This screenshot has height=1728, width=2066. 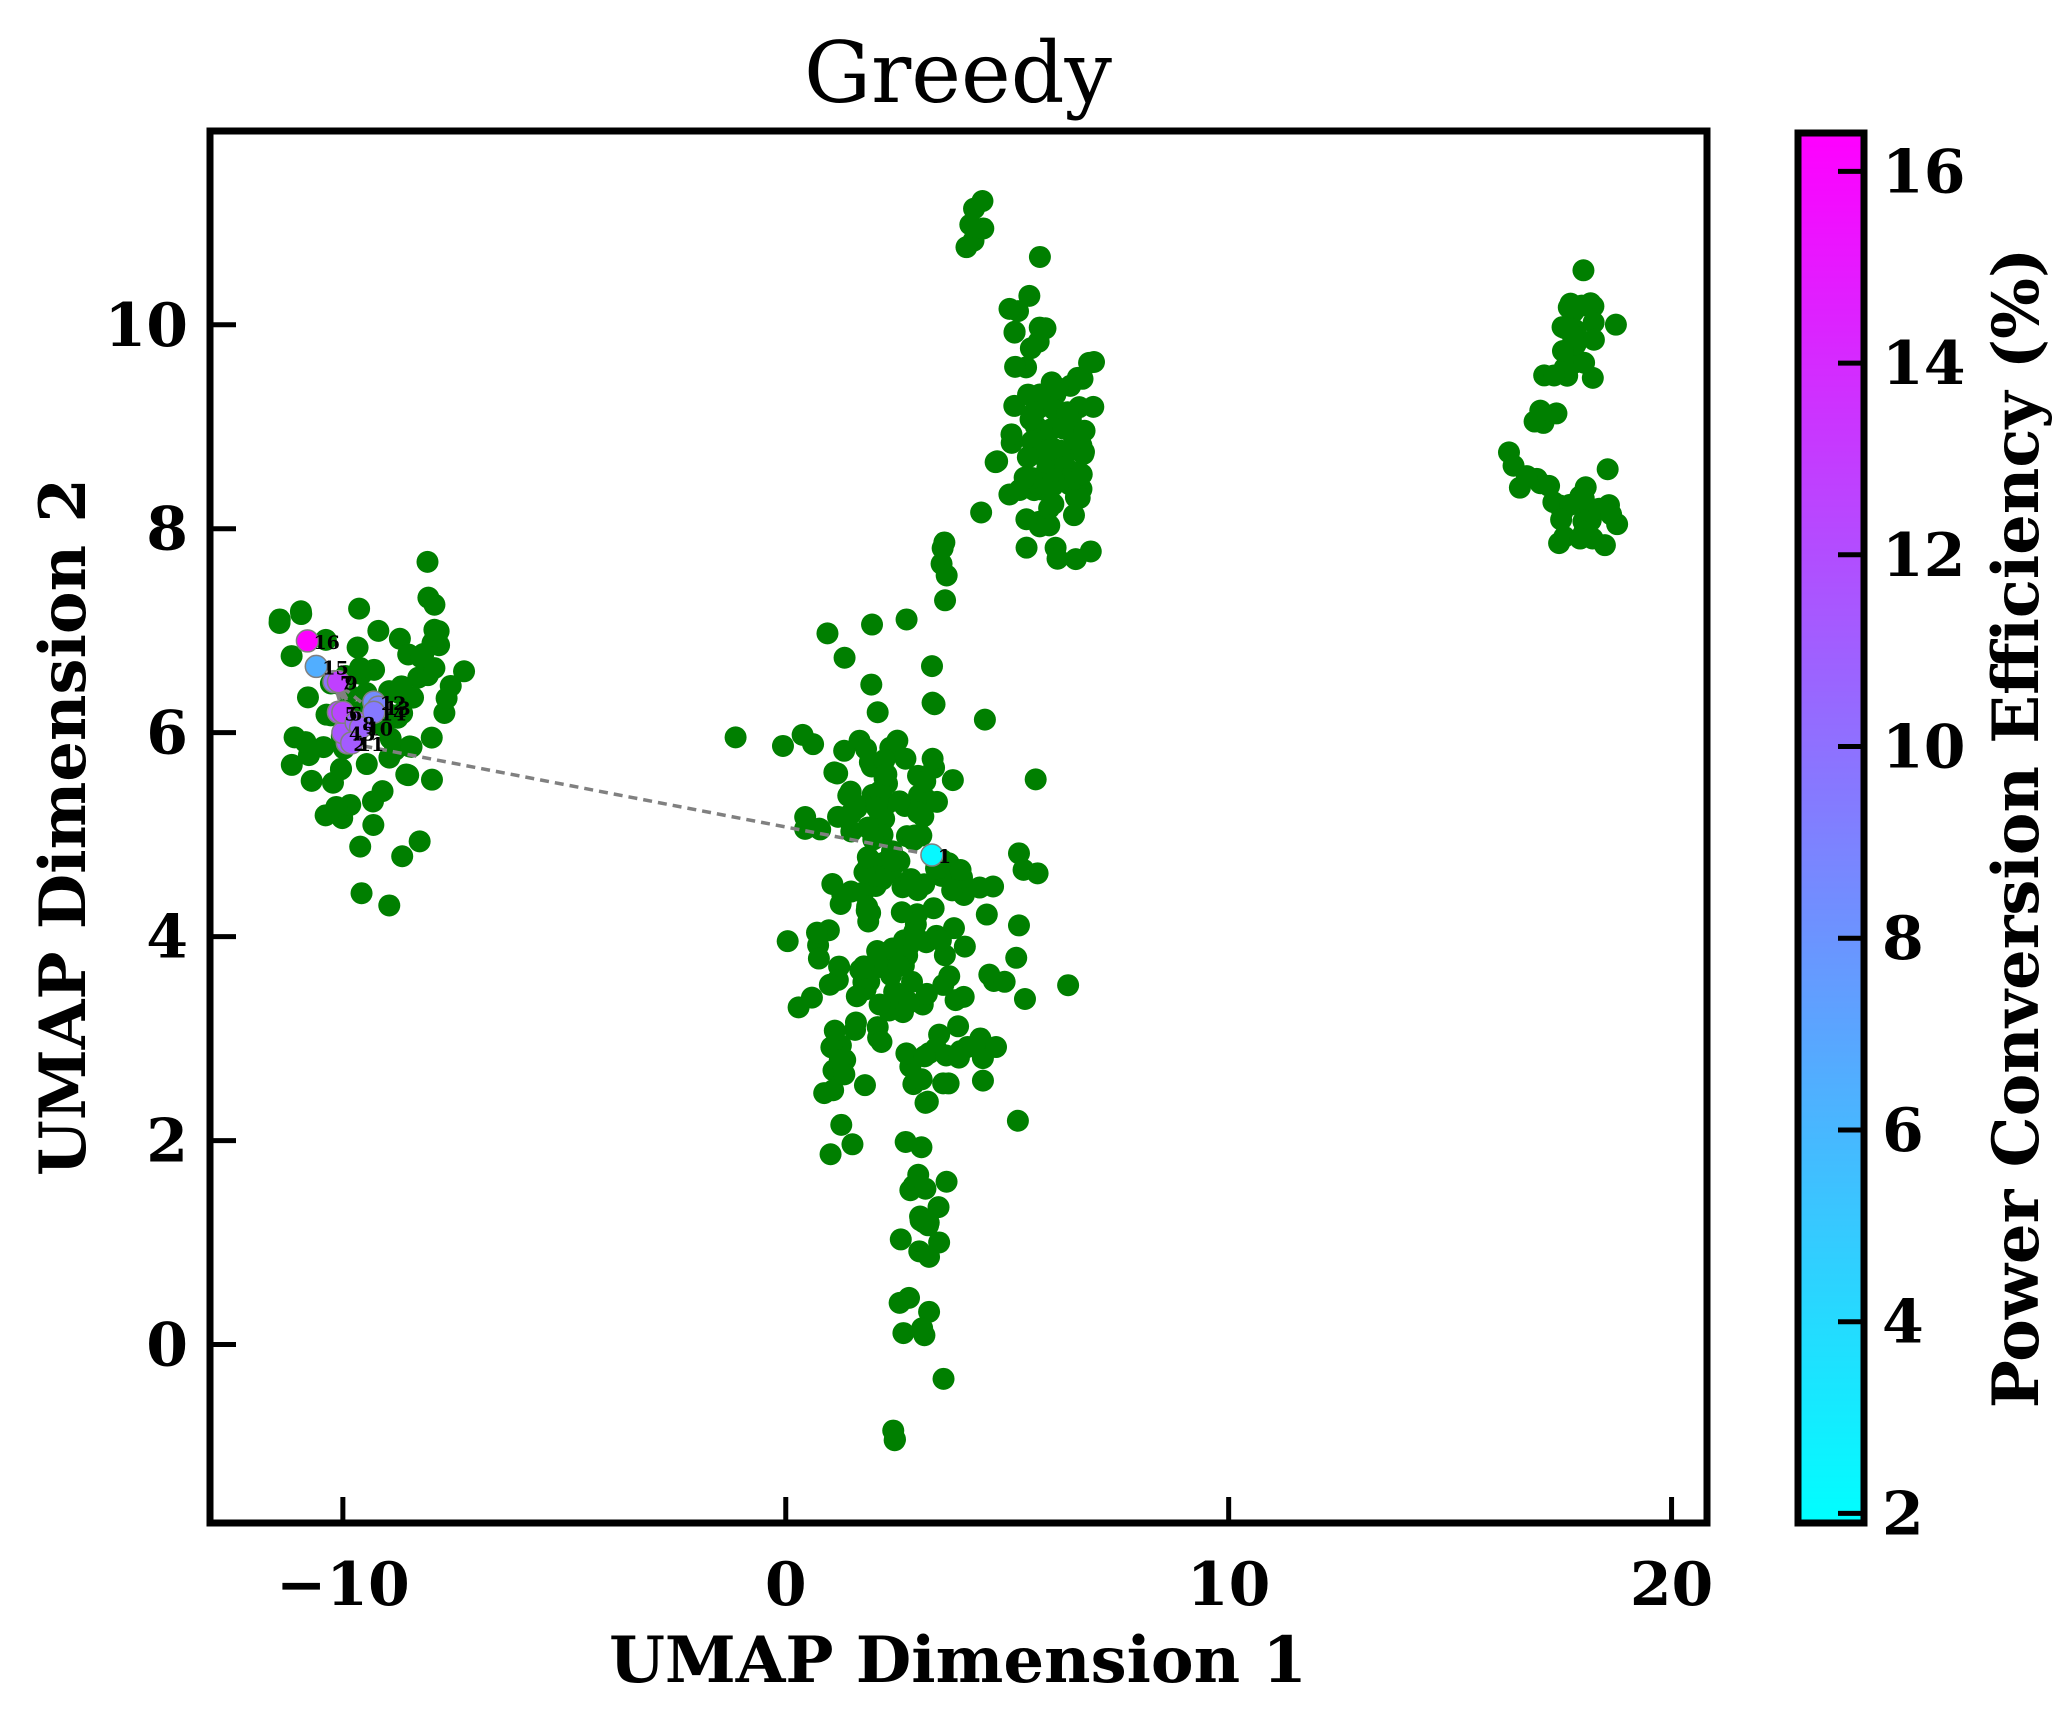 I want to click on x-tick-label: 10, so click(x=1229, y=1585).